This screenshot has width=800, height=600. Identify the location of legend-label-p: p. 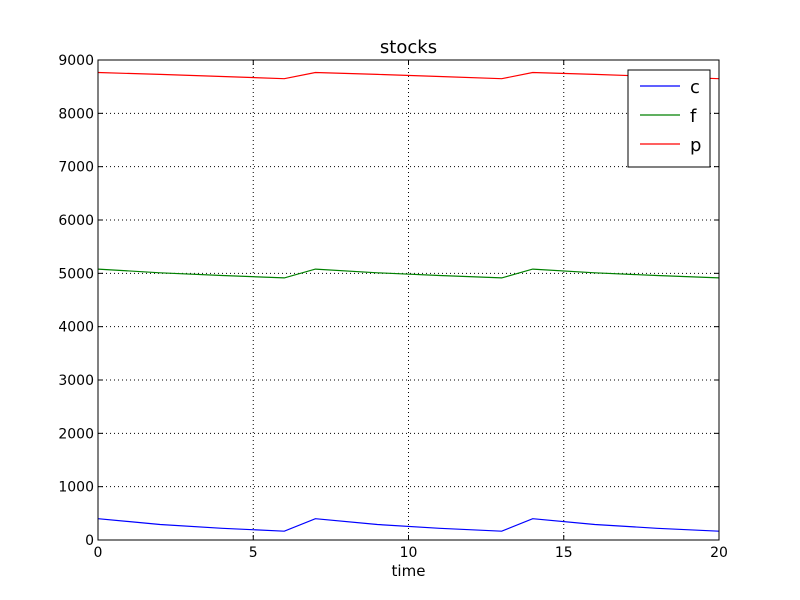
(695, 145).